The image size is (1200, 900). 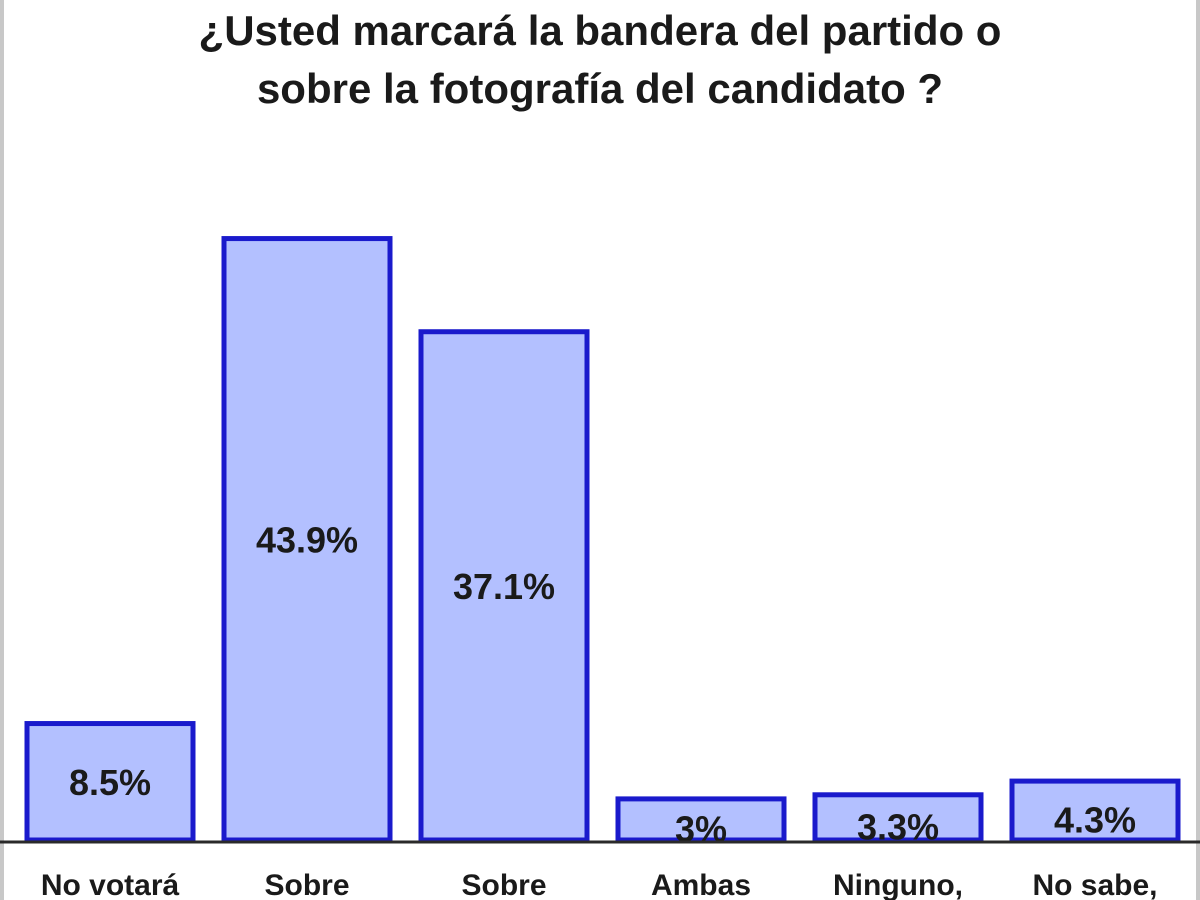 I want to click on frame-left-border, so click(x=2, y=450).